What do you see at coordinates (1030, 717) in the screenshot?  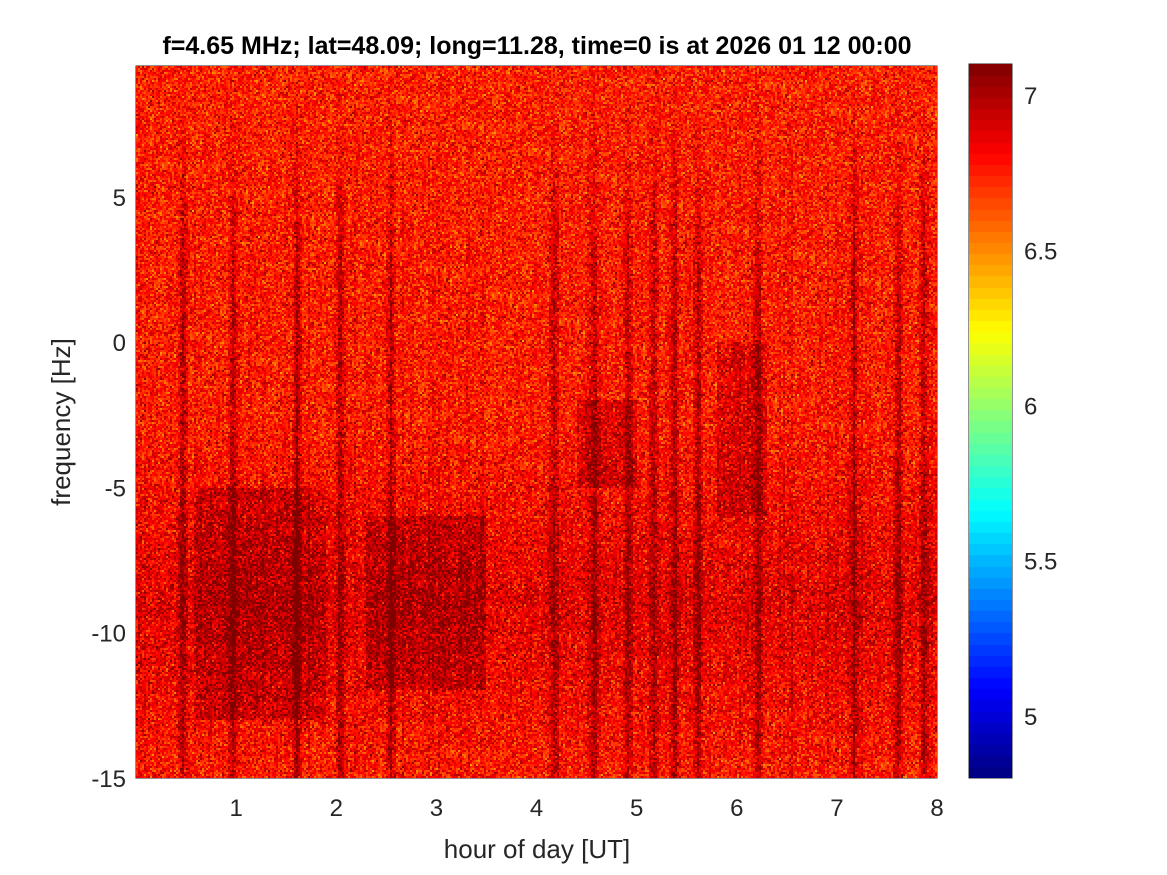 I see `colorbar-tick-label: 5` at bounding box center [1030, 717].